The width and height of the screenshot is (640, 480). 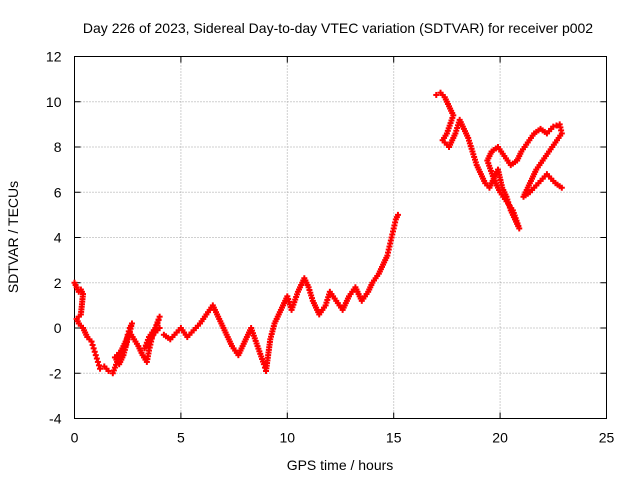 What do you see at coordinates (58, 147) in the screenshot?
I see `y-tick-label: 8` at bounding box center [58, 147].